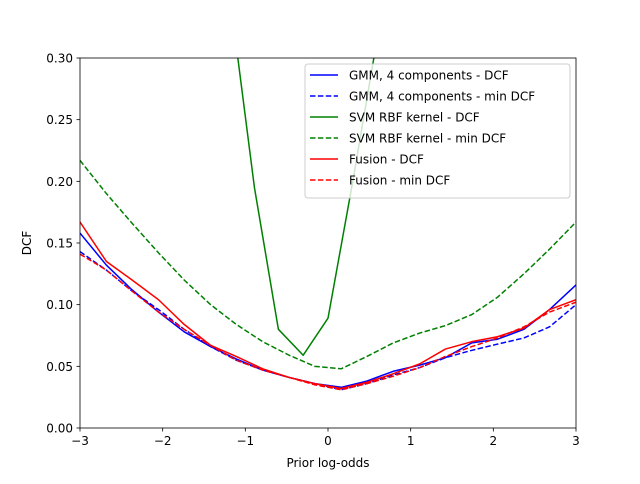 The width and height of the screenshot is (640, 484). What do you see at coordinates (327, 463) in the screenshot?
I see `x-axis-label: Prior log-odds` at bounding box center [327, 463].